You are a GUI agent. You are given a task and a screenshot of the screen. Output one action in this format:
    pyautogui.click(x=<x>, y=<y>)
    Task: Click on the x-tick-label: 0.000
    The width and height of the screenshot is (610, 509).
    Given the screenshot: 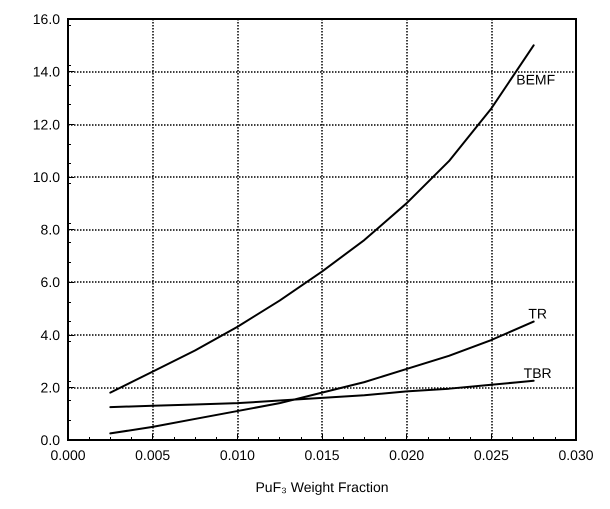 What is the action you would take?
    pyautogui.click(x=68, y=455)
    